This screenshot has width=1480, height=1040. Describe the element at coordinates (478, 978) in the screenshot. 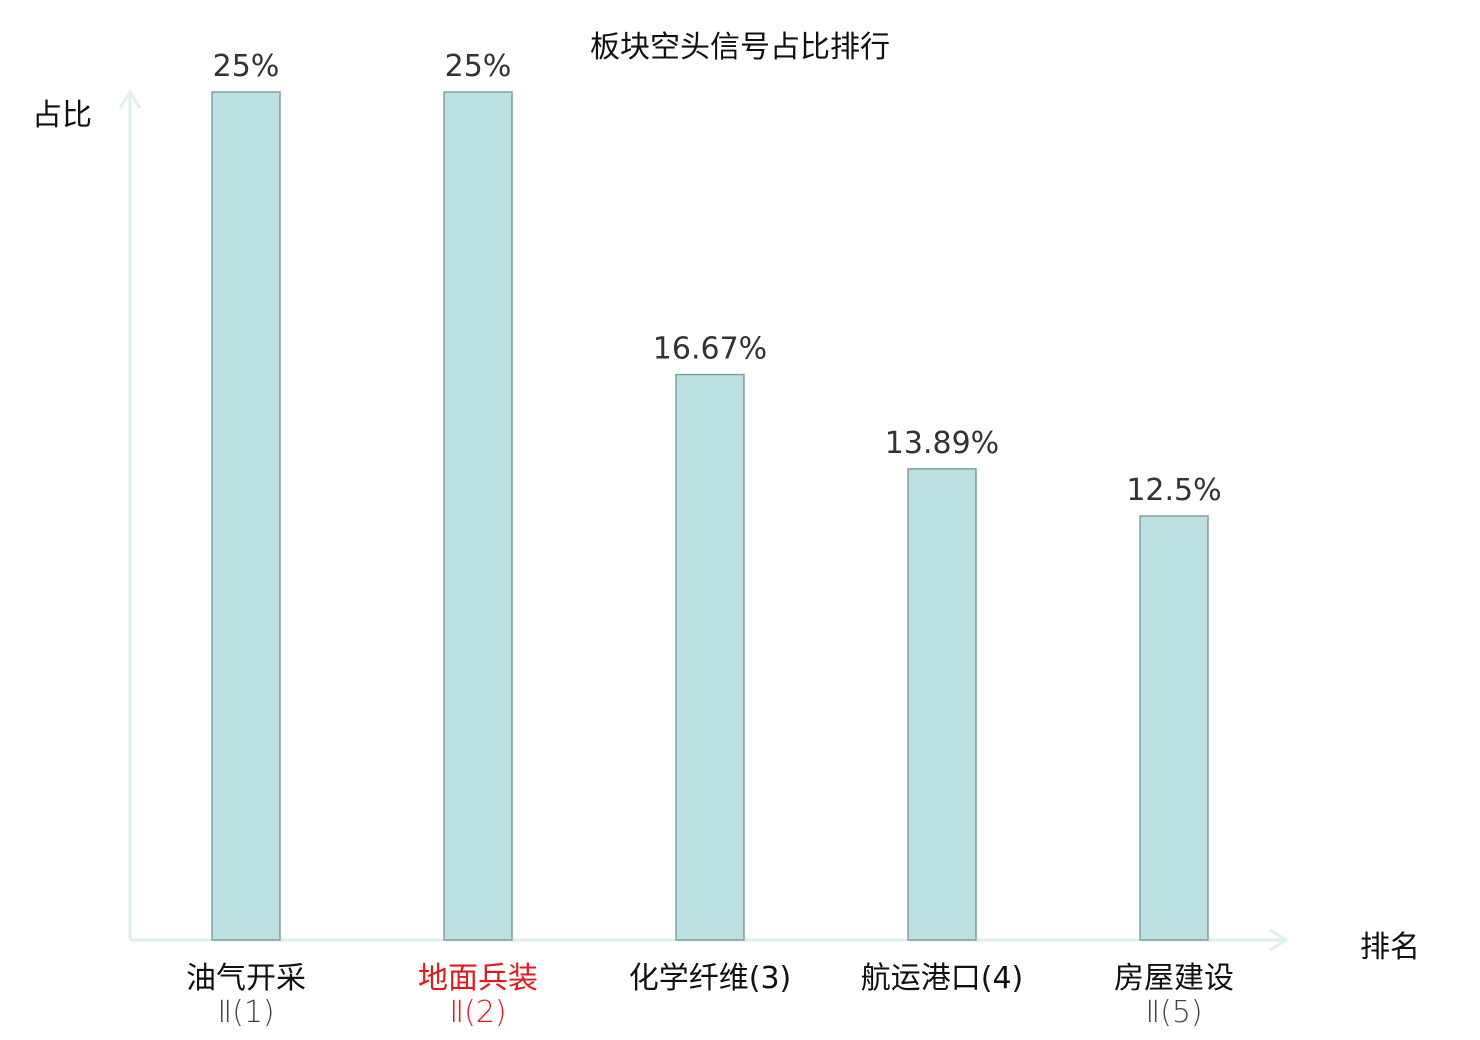

I see `category-label-line1: 地面兵装` at that location.